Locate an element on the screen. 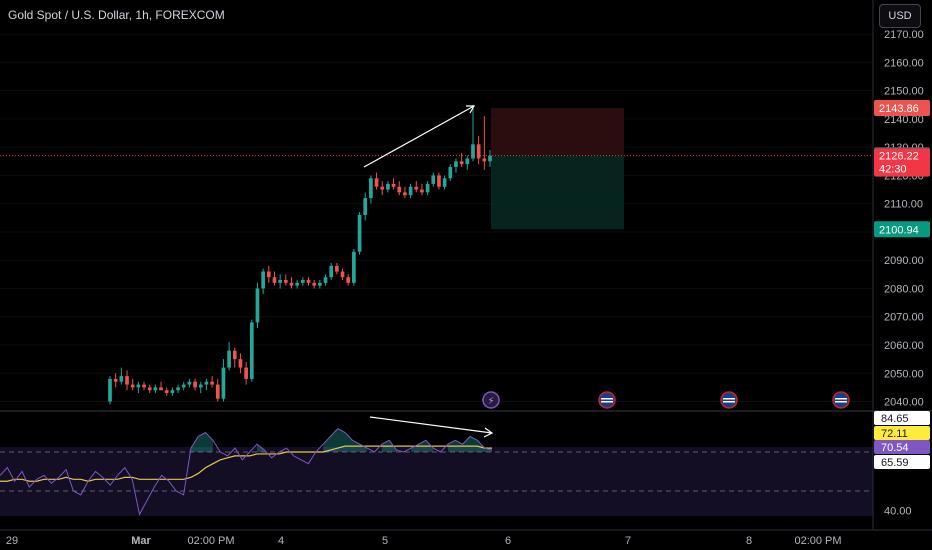 The height and width of the screenshot is (550, 932). time-tick-label: 29 is located at coordinates (12, 541).